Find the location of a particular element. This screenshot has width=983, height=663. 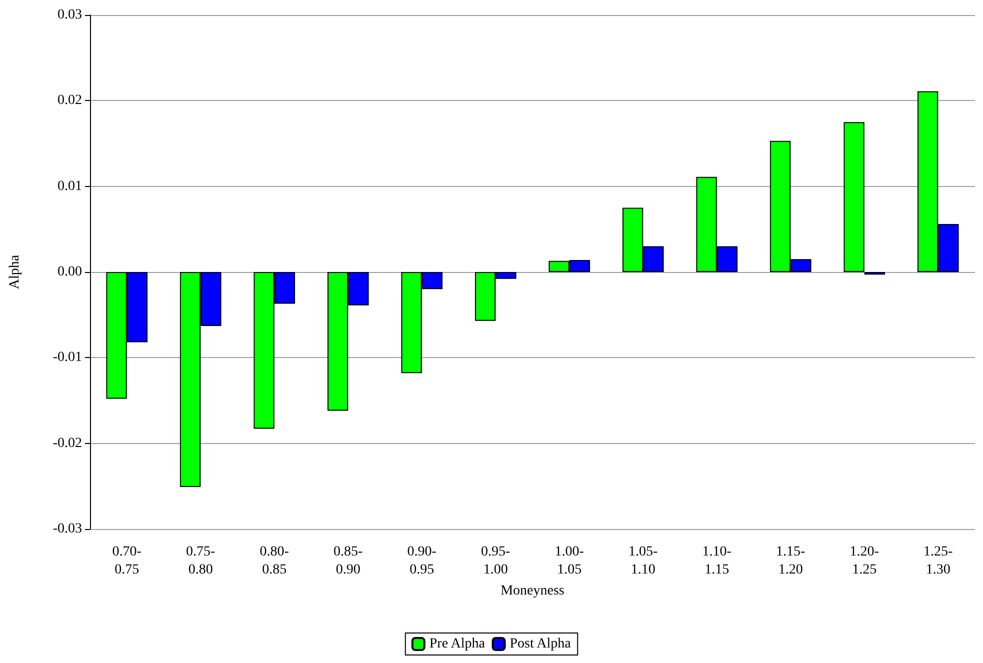

x-tick-label: 0.80- 0.85 is located at coordinates (275, 561).